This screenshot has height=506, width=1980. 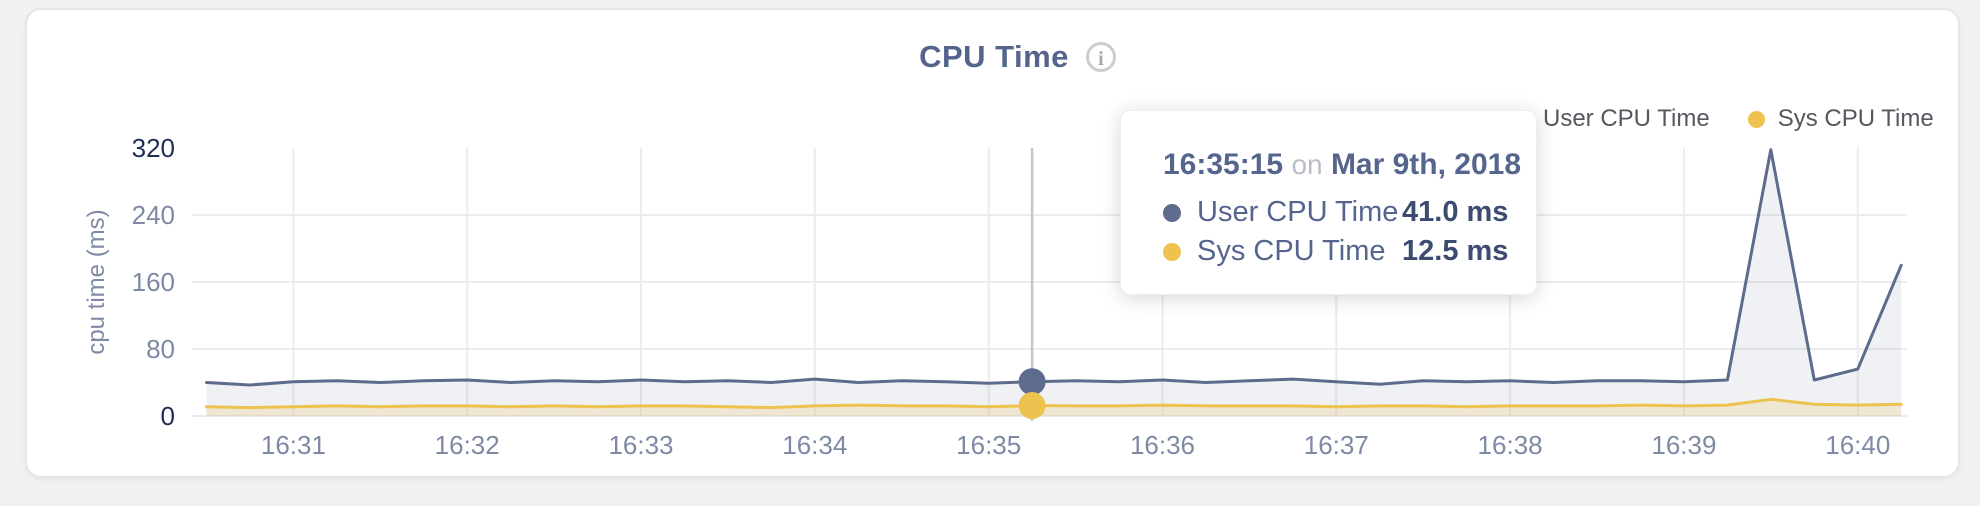 What do you see at coordinates (1054, 403) in the screenshot?
I see `sys-cpu-time-line` at bounding box center [1054, 403].